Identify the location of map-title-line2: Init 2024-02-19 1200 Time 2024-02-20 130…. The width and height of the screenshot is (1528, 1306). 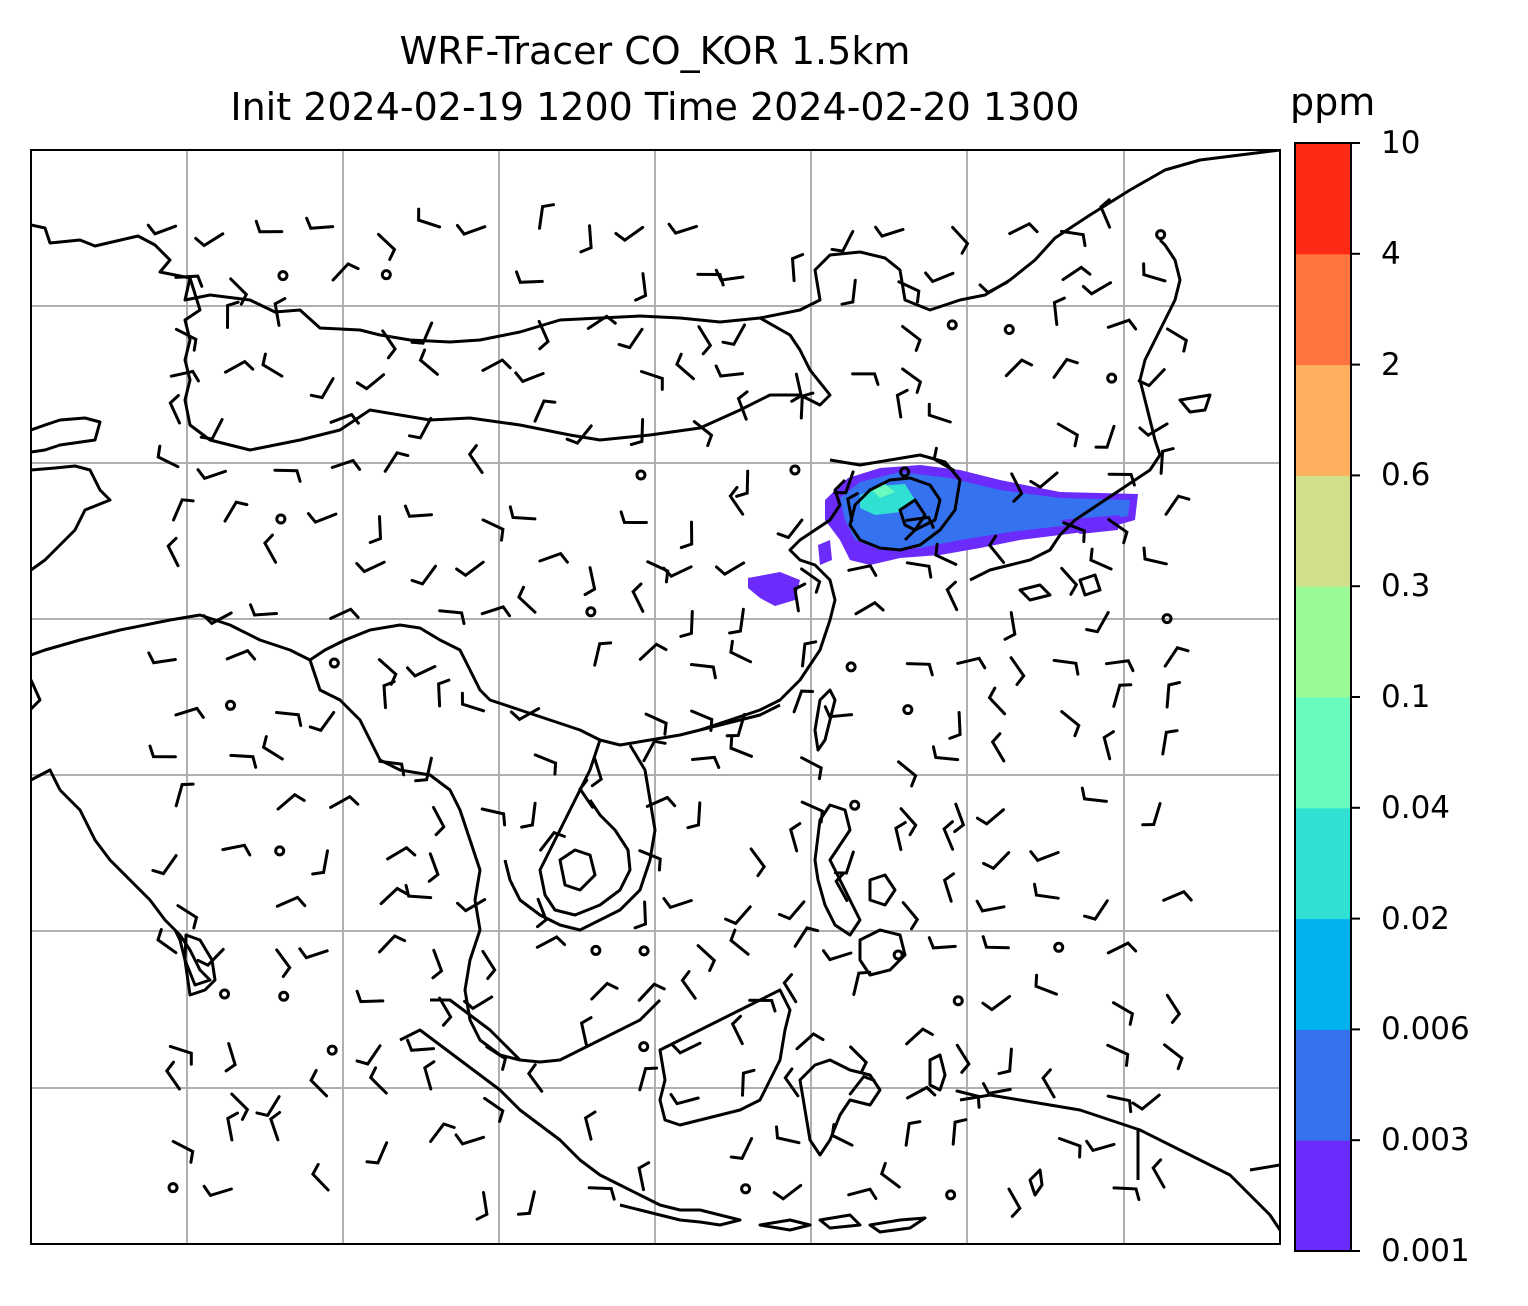
(655, 107).